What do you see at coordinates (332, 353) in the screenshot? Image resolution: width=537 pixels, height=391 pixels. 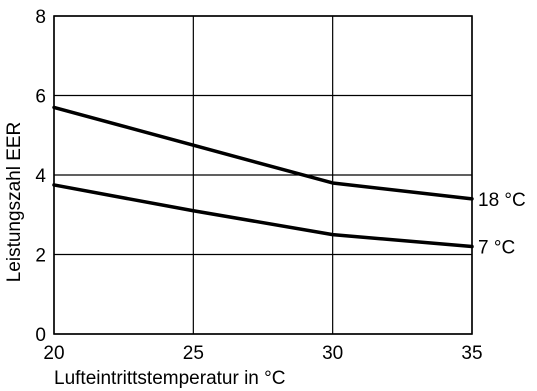 I see `x-tick-label: 30` at bounding box center [332, 353].